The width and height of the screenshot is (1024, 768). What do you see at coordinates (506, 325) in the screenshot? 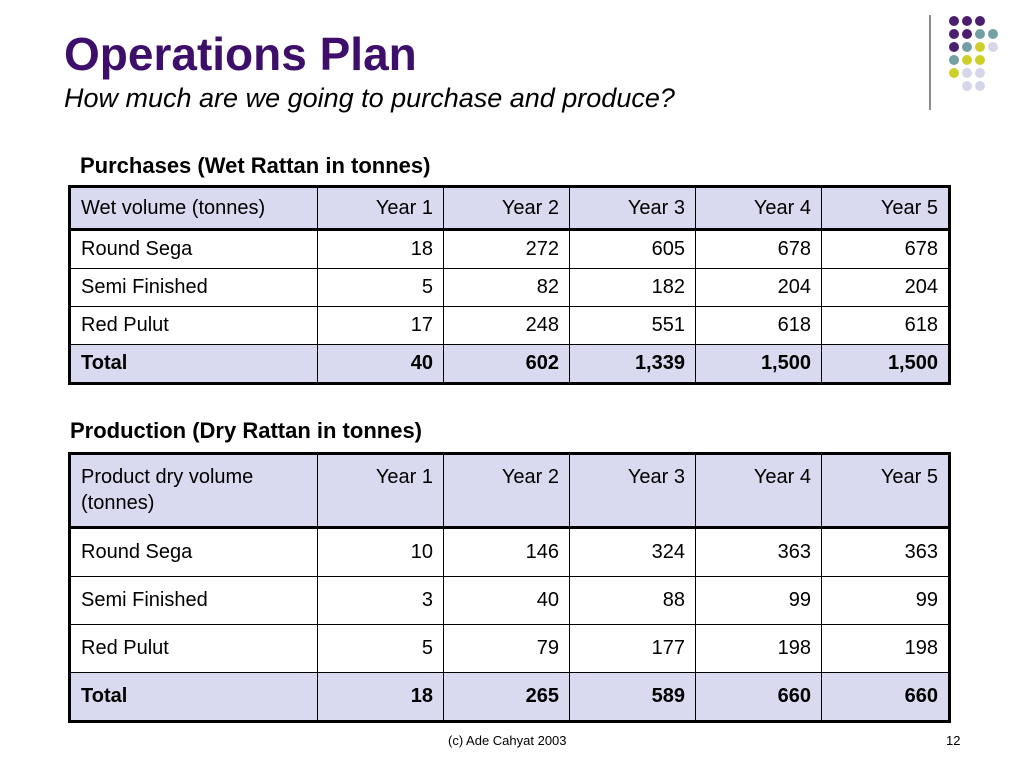
I see `table-cell: 248` at bounding box center [506, 325].